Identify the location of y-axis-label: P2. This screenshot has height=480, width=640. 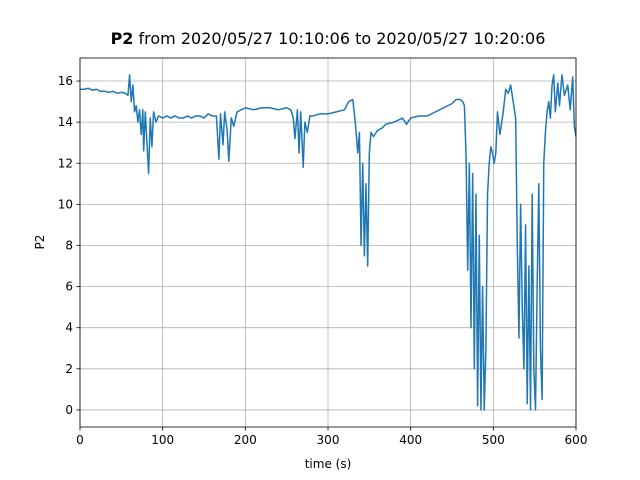
(40, 242).